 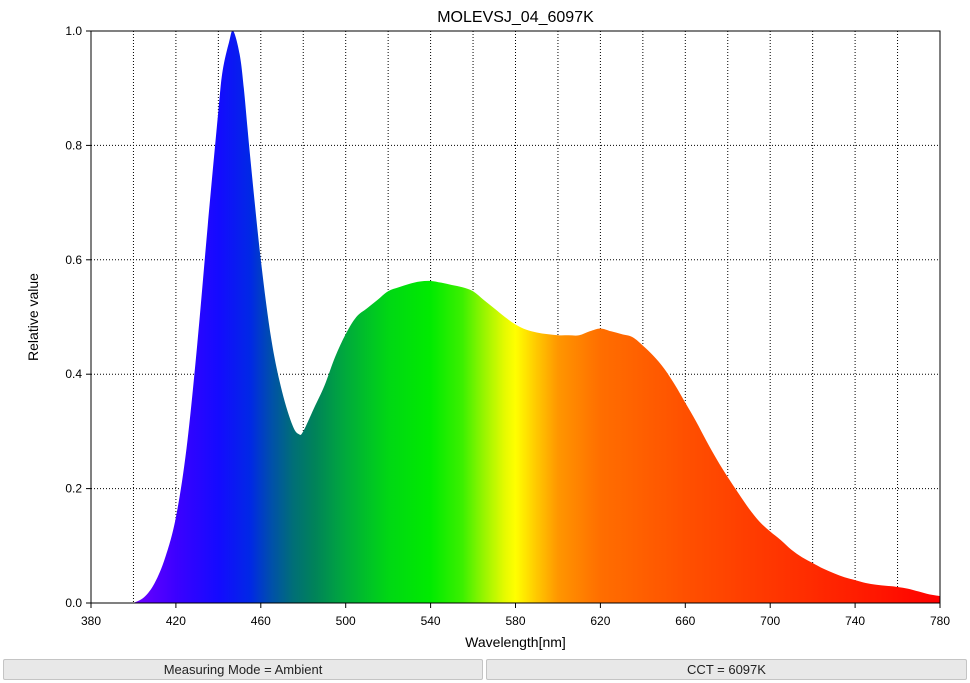 What do you see at coordinates (73, 145) in the screenshot?
I see `y-tick-label: 0.8` at bounding box center [73, 145].